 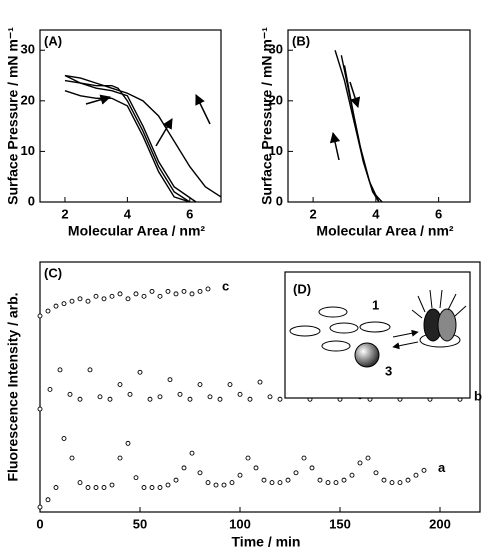 I want to click on y-tick-label: 10, so click(x=276, y=150).